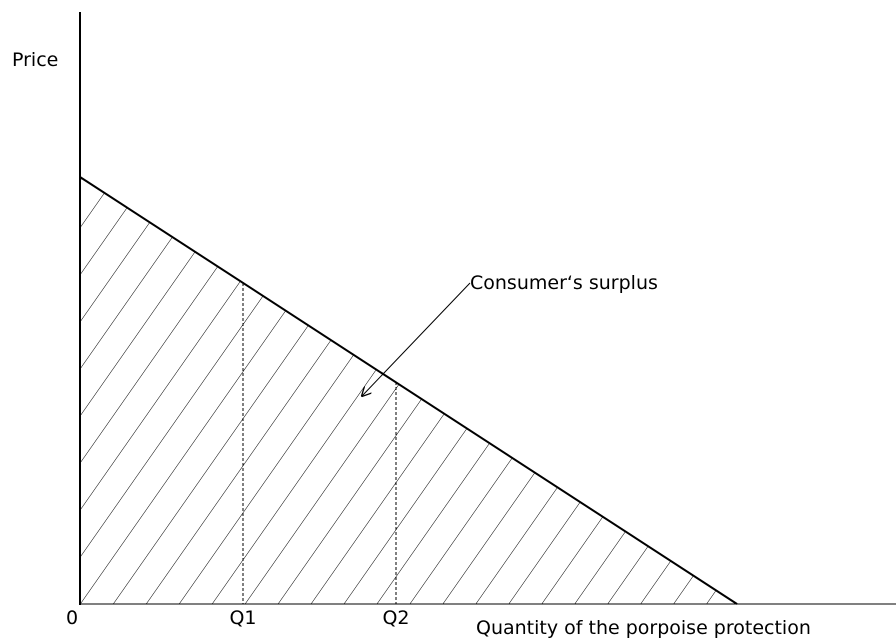 The height and width of the screenshot is (638, 896). I want to click on q1-label: Q1, so click(242, 618).